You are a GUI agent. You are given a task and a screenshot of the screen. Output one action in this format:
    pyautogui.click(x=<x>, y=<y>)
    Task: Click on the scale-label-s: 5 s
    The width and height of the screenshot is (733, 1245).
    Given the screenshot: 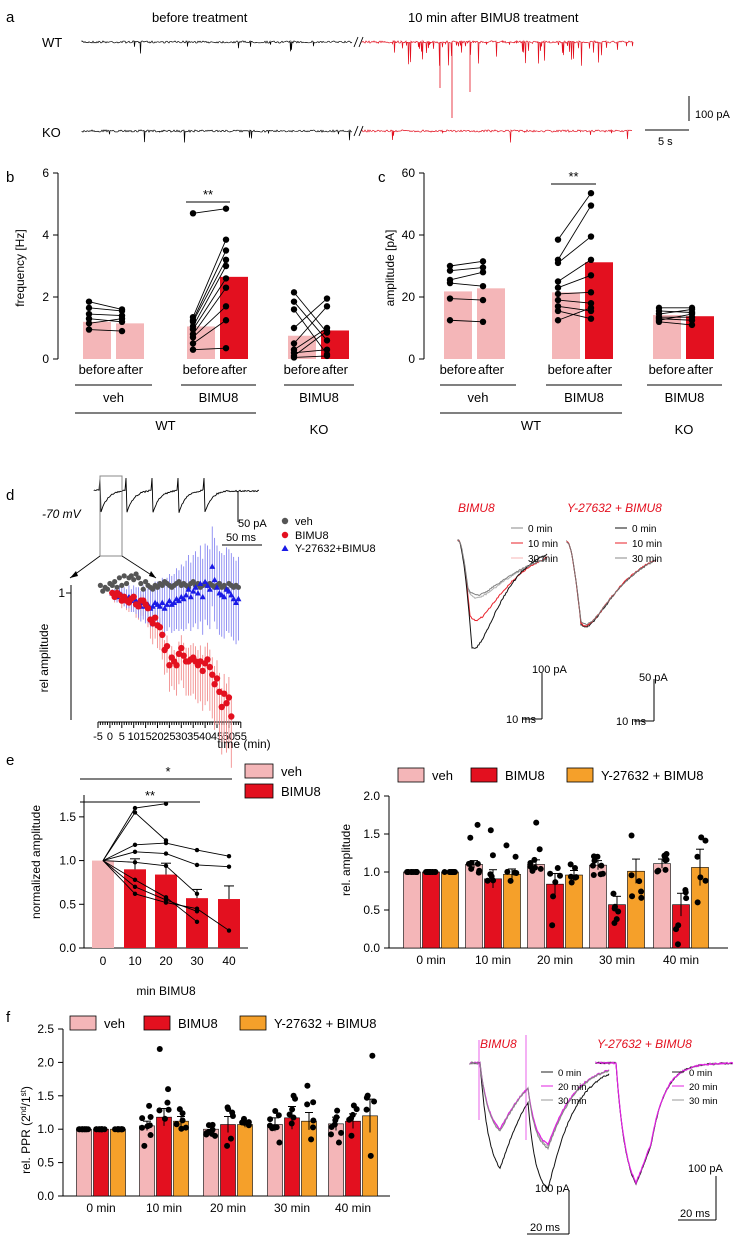 What is the action you would take?
    pyautogui.click(x=665, y=142)
    